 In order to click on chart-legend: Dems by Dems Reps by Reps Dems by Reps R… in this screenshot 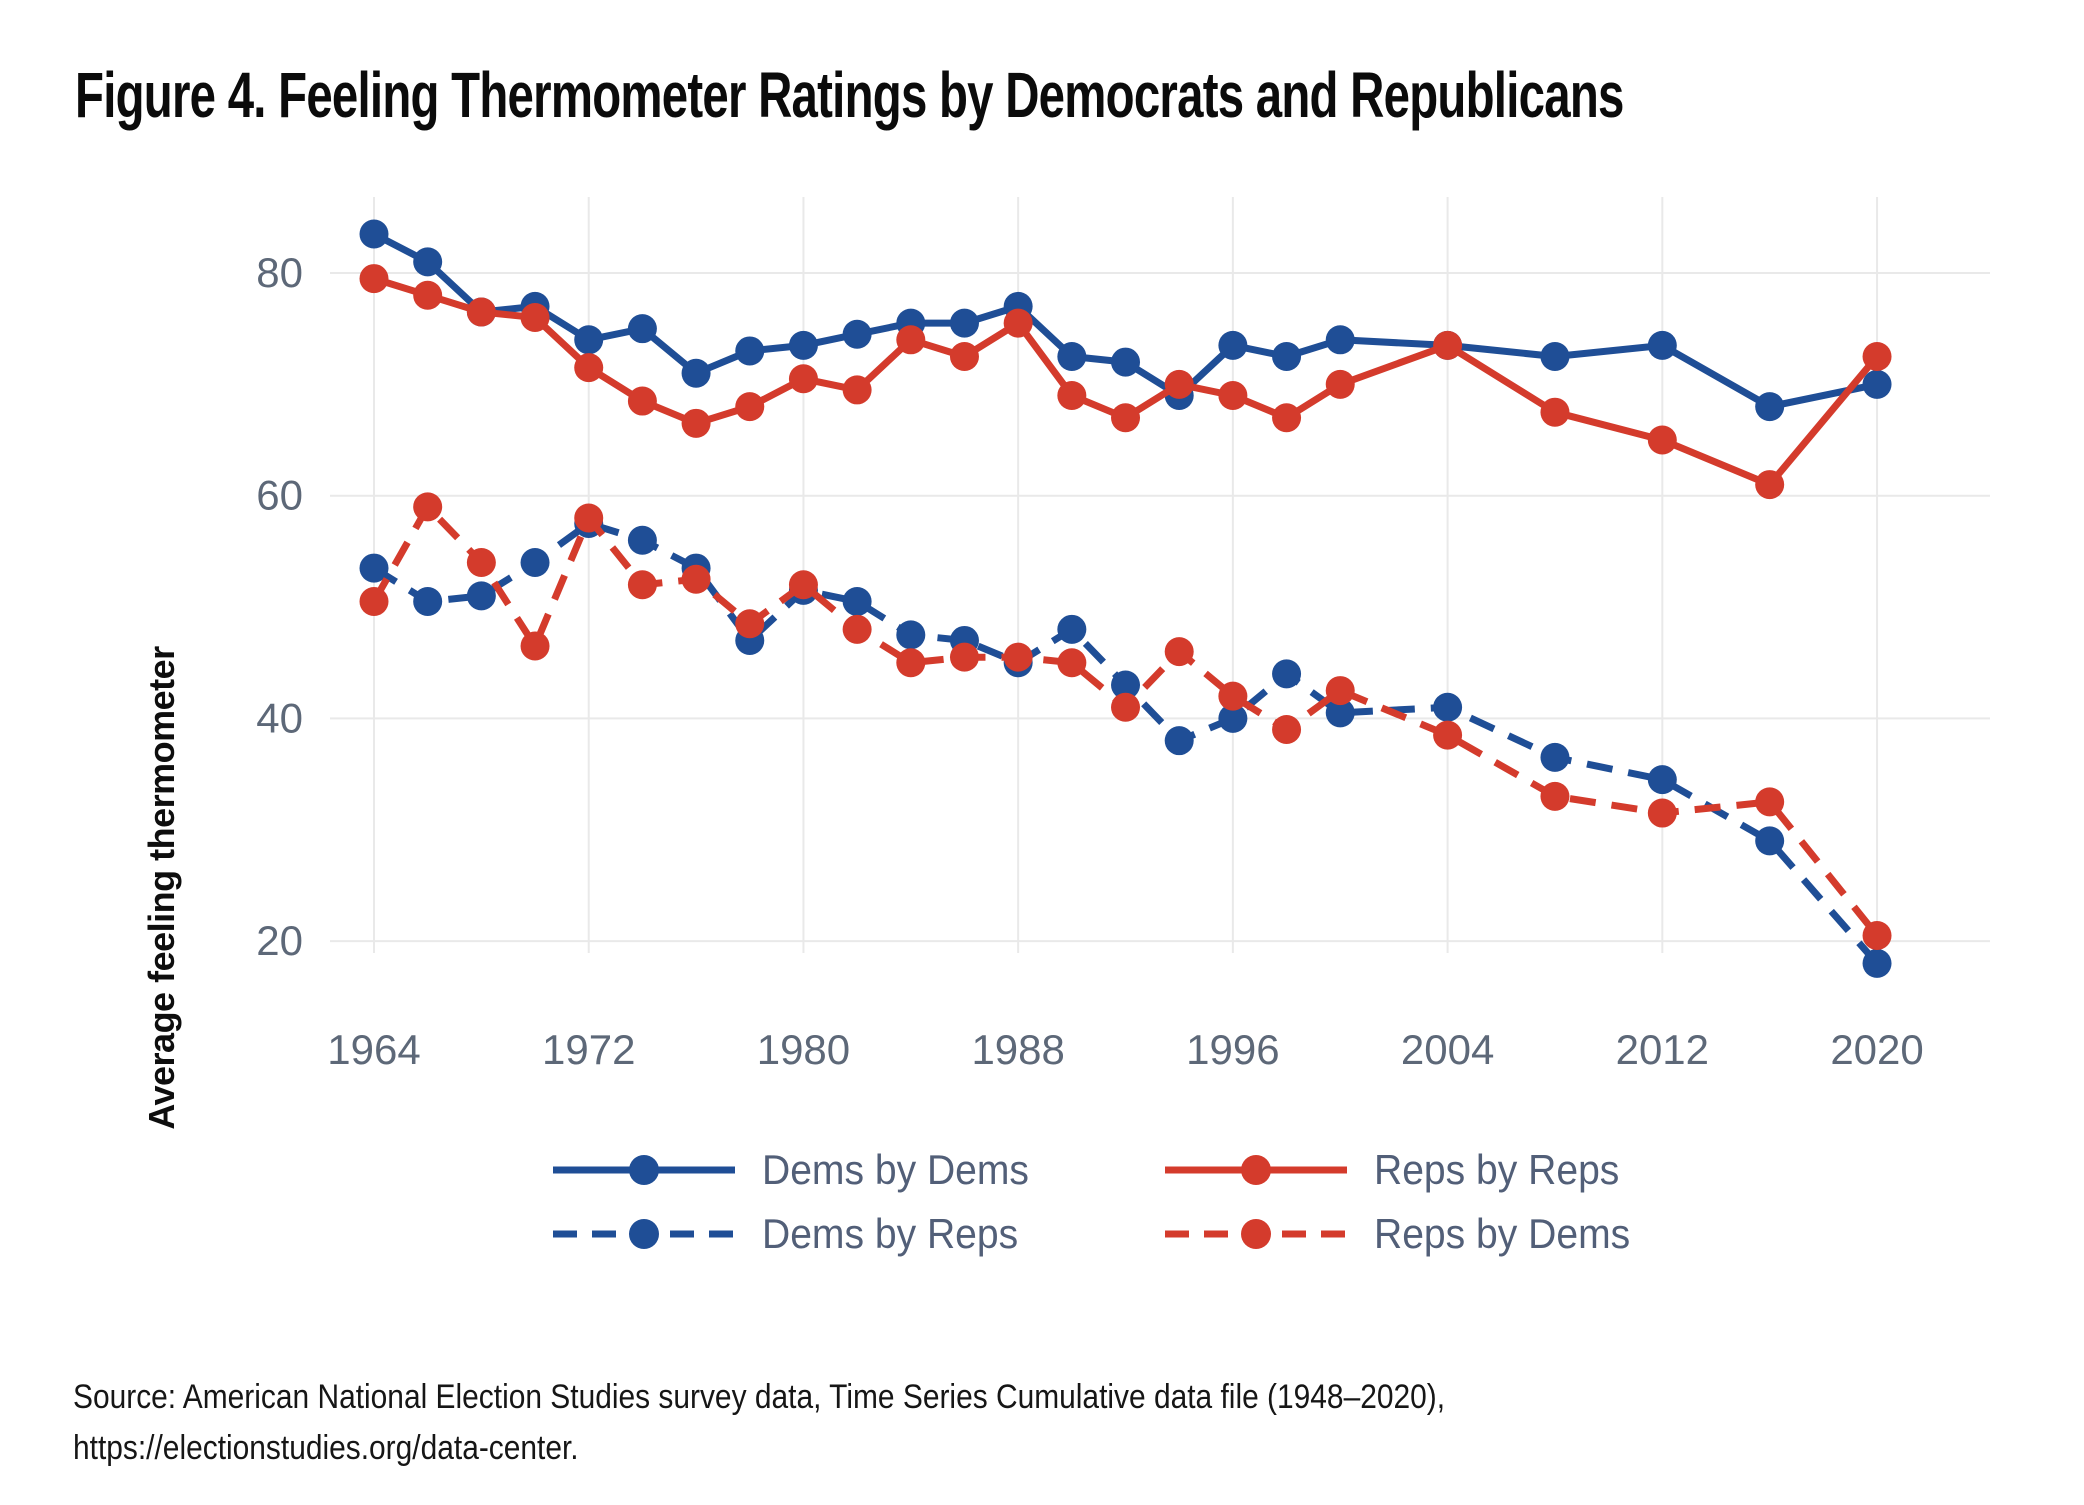, I will do `click(1100, 1202)`.